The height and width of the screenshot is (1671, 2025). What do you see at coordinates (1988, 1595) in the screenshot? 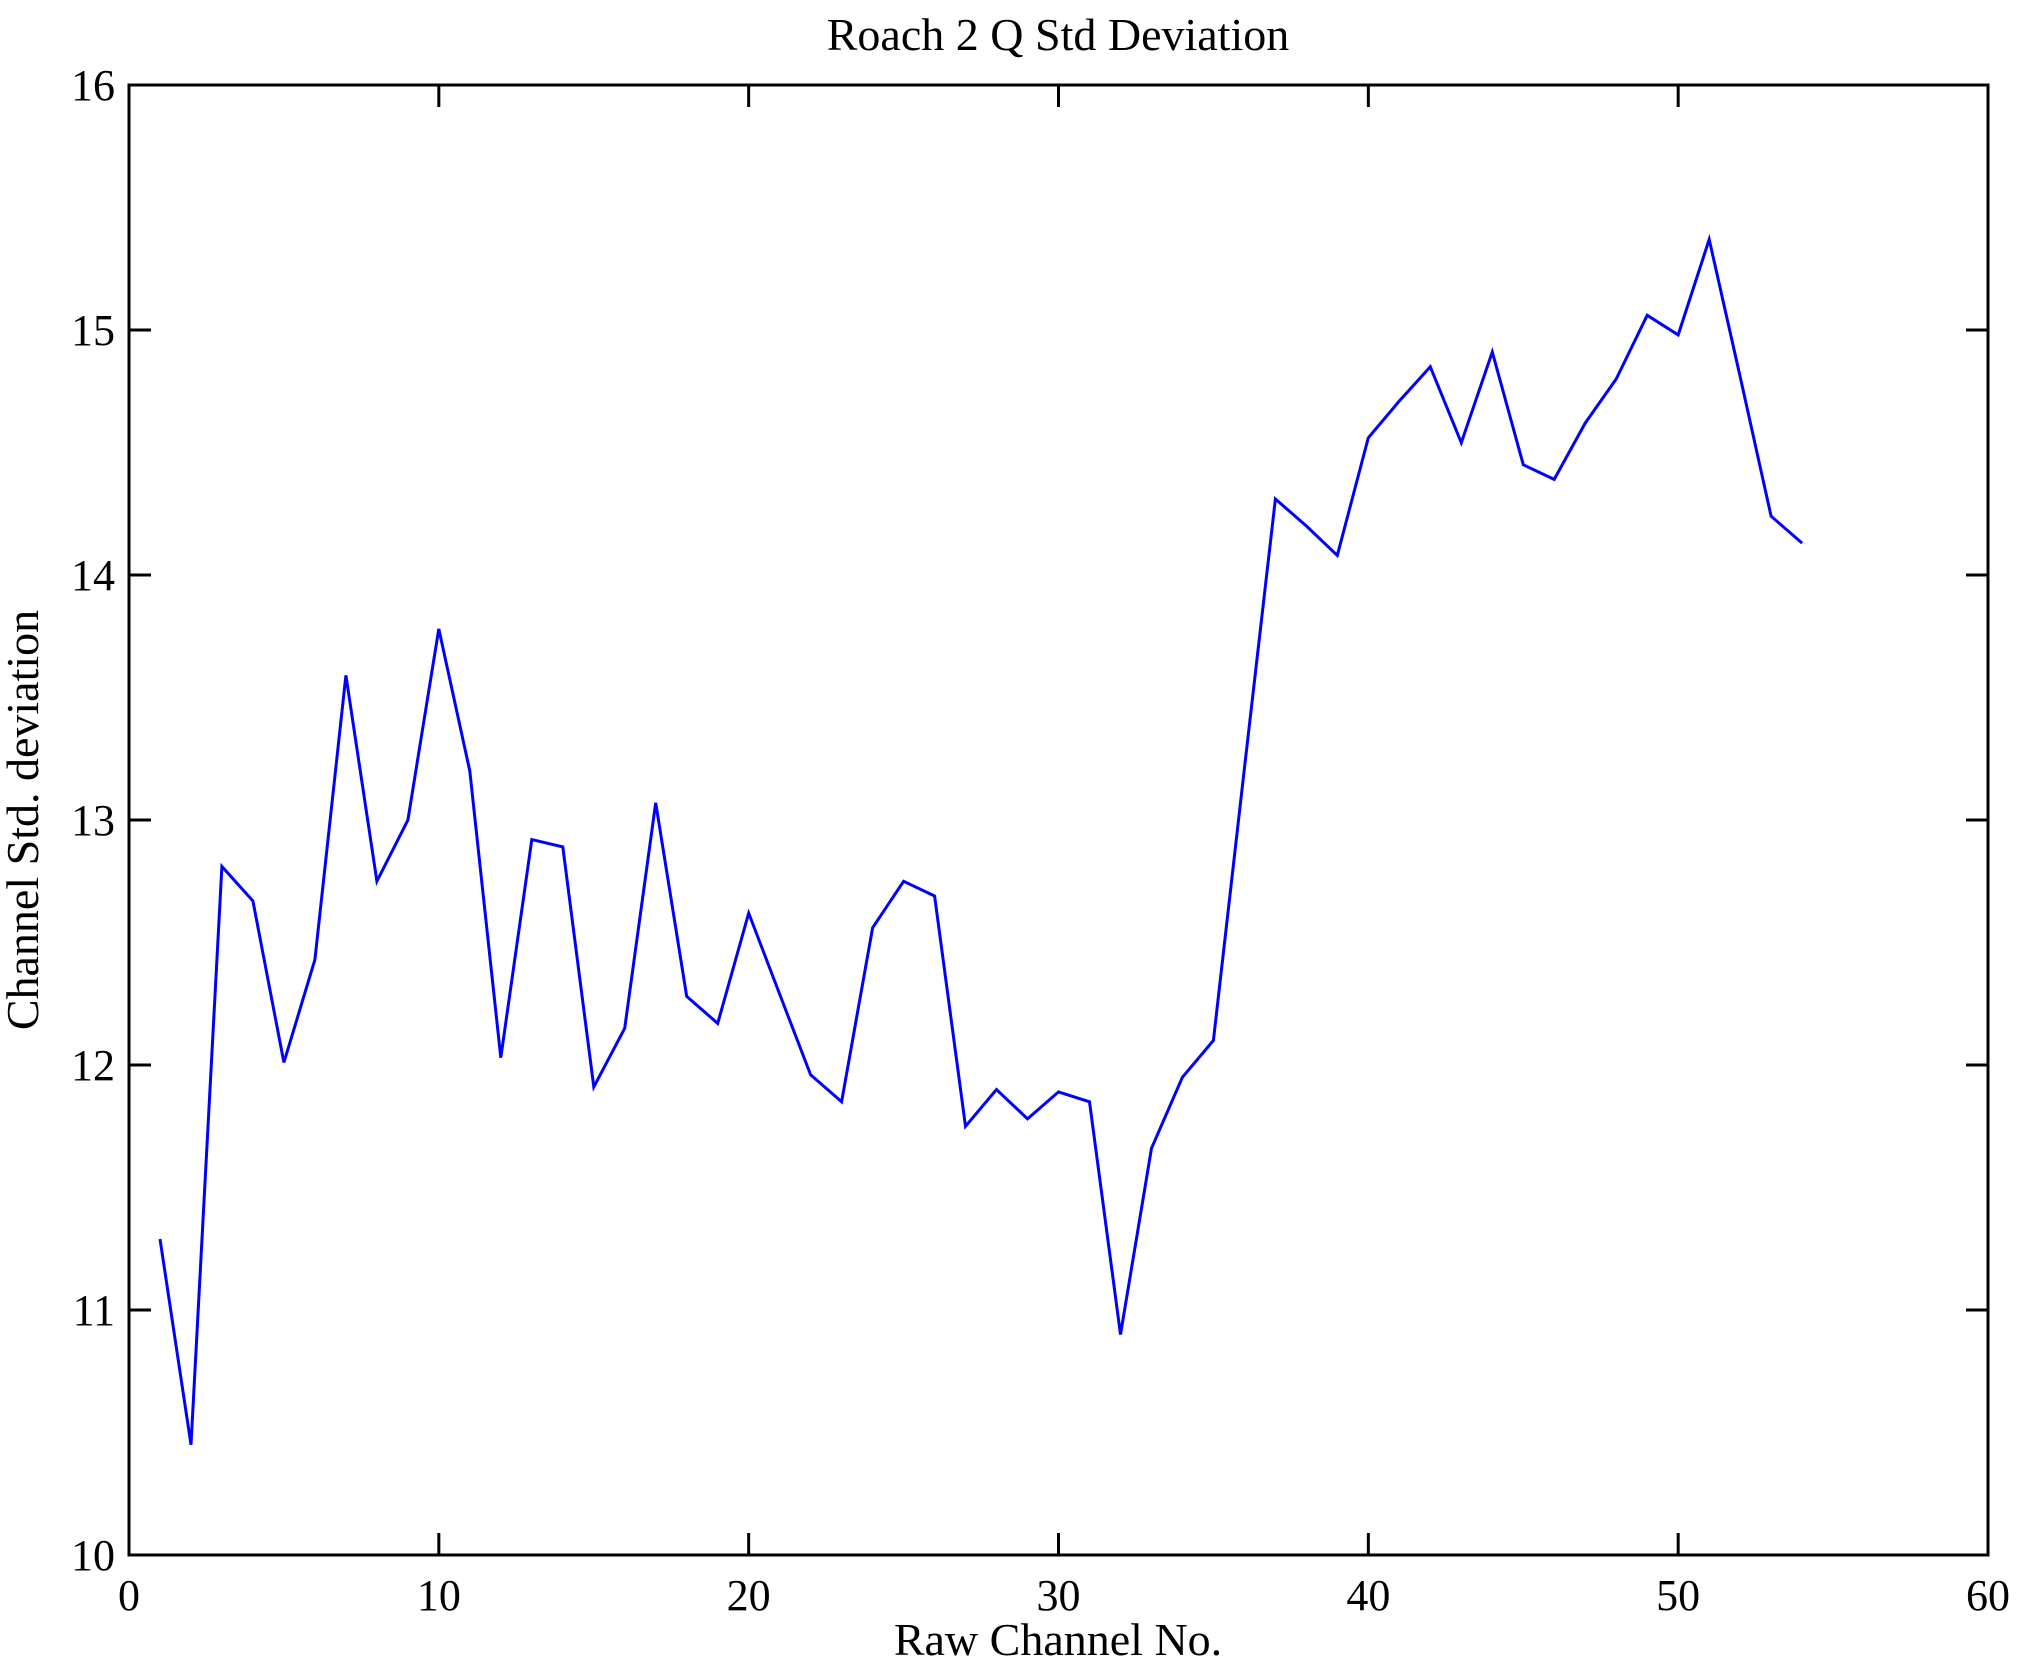
I see `x-tick-label: 60` at bounding box center [1988, 1595].